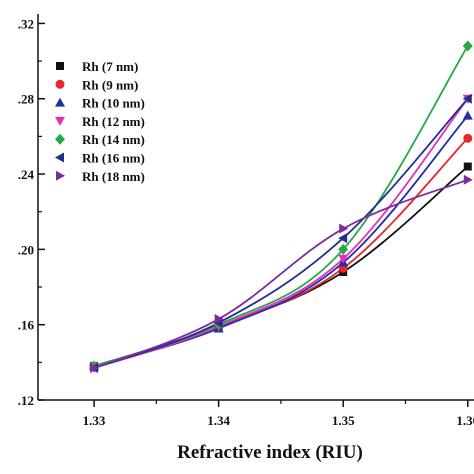 Image resolution: width=474 pixels, height=474 pixels. Describe the element at coordinates (26, 249) in the screenshot. I see `y-tick-label: .20` at that location.